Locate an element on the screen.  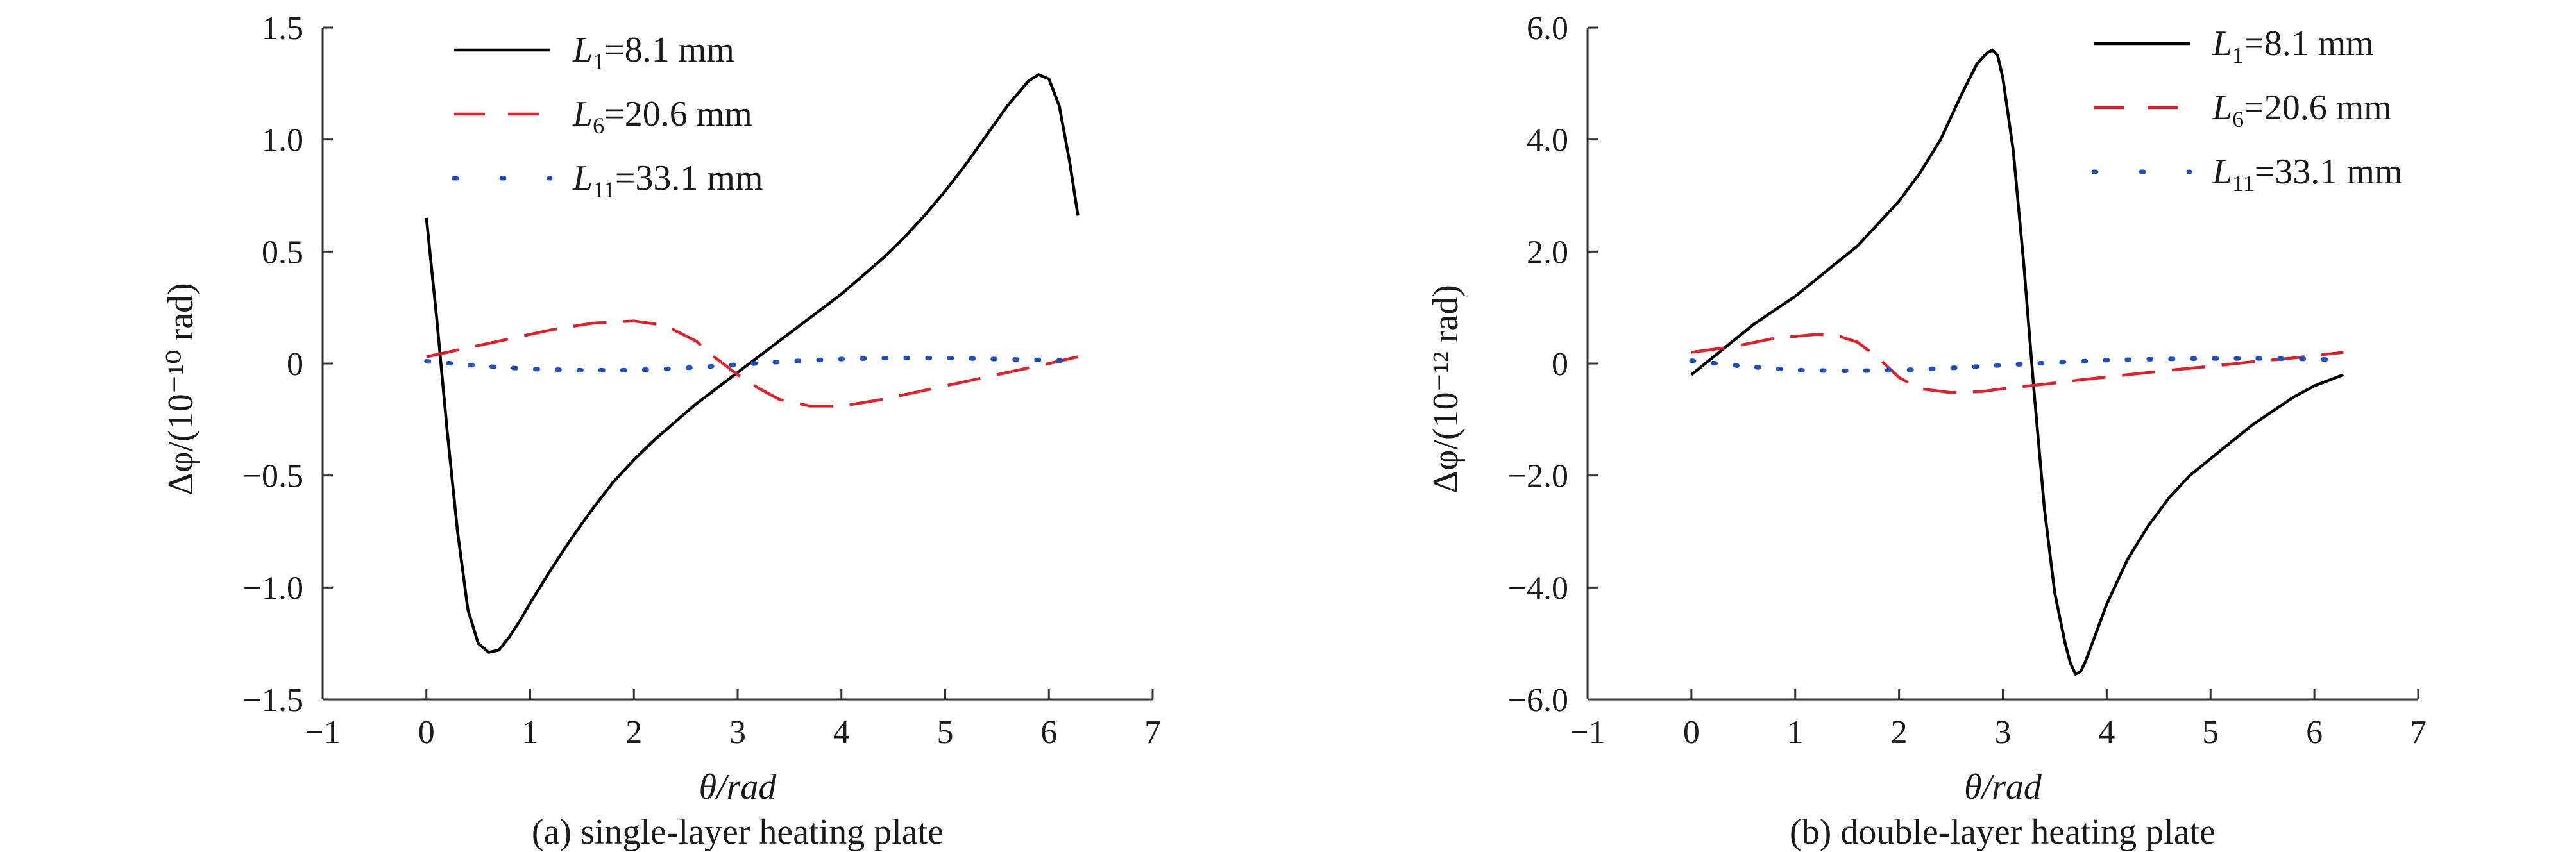
y-tick-label: −1.5 is located at coordinates (273, 700).